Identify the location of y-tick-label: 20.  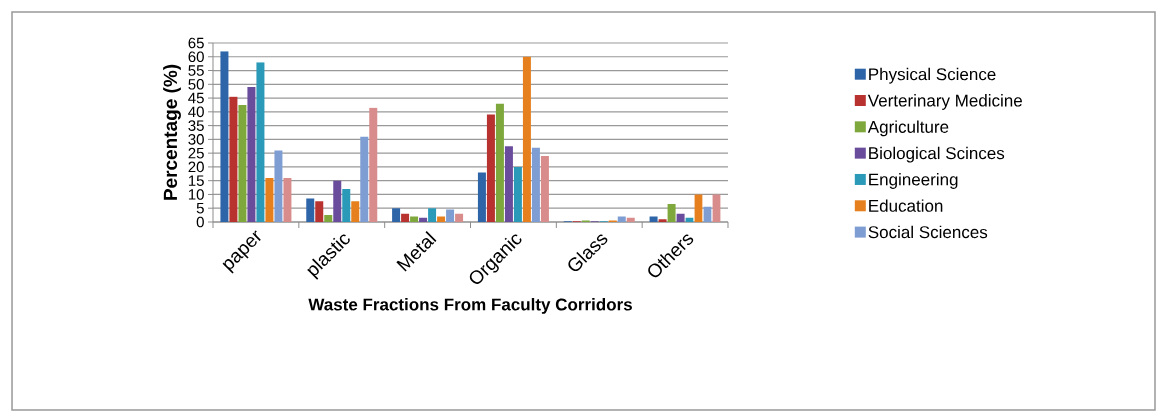
(196, 167).